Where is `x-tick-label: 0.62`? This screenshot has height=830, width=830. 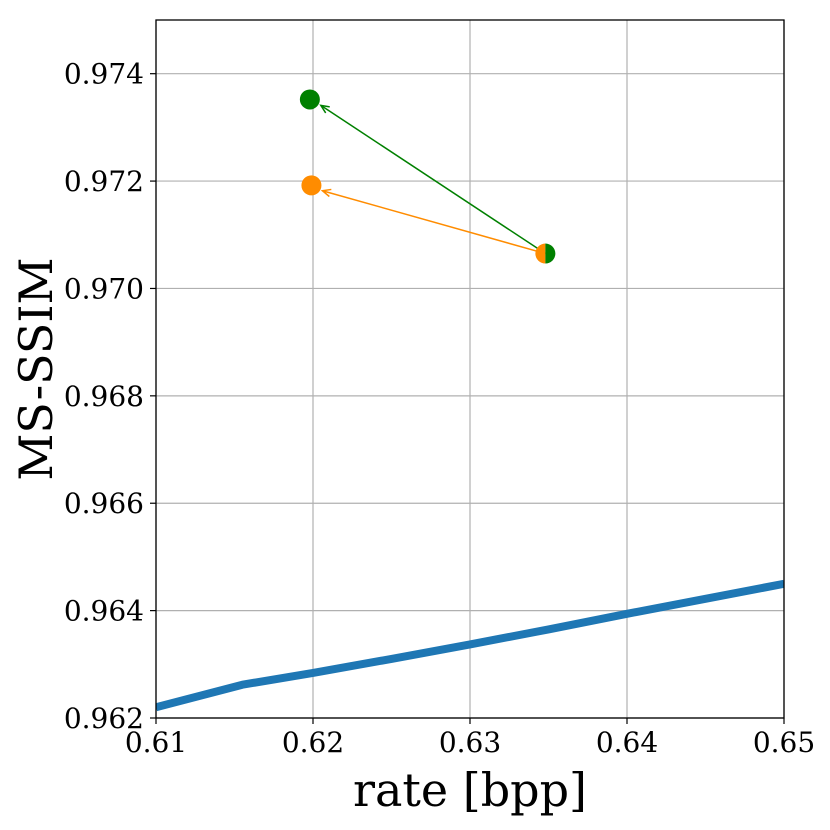
x-tick-label: 0.62 is located at coordinates (313, 742).